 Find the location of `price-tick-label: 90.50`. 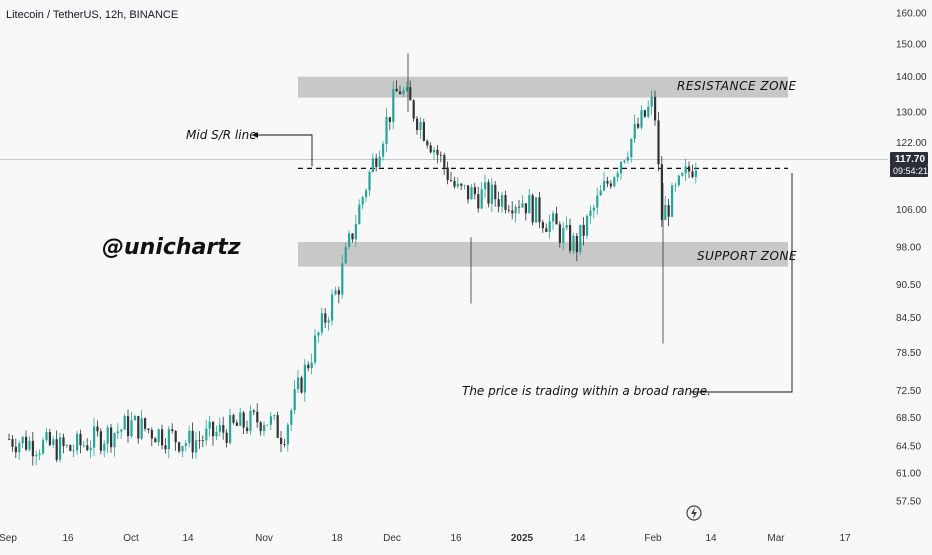

price-tick-label: 90.50 is located at coordinates (908, 285).